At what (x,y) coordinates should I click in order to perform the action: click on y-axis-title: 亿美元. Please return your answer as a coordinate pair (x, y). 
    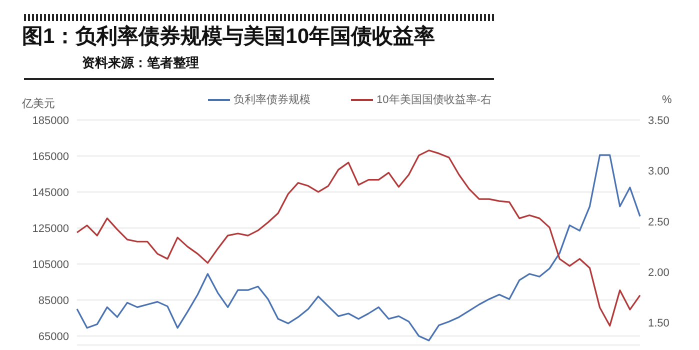
    Looking at the image, I should click on (38, 103).